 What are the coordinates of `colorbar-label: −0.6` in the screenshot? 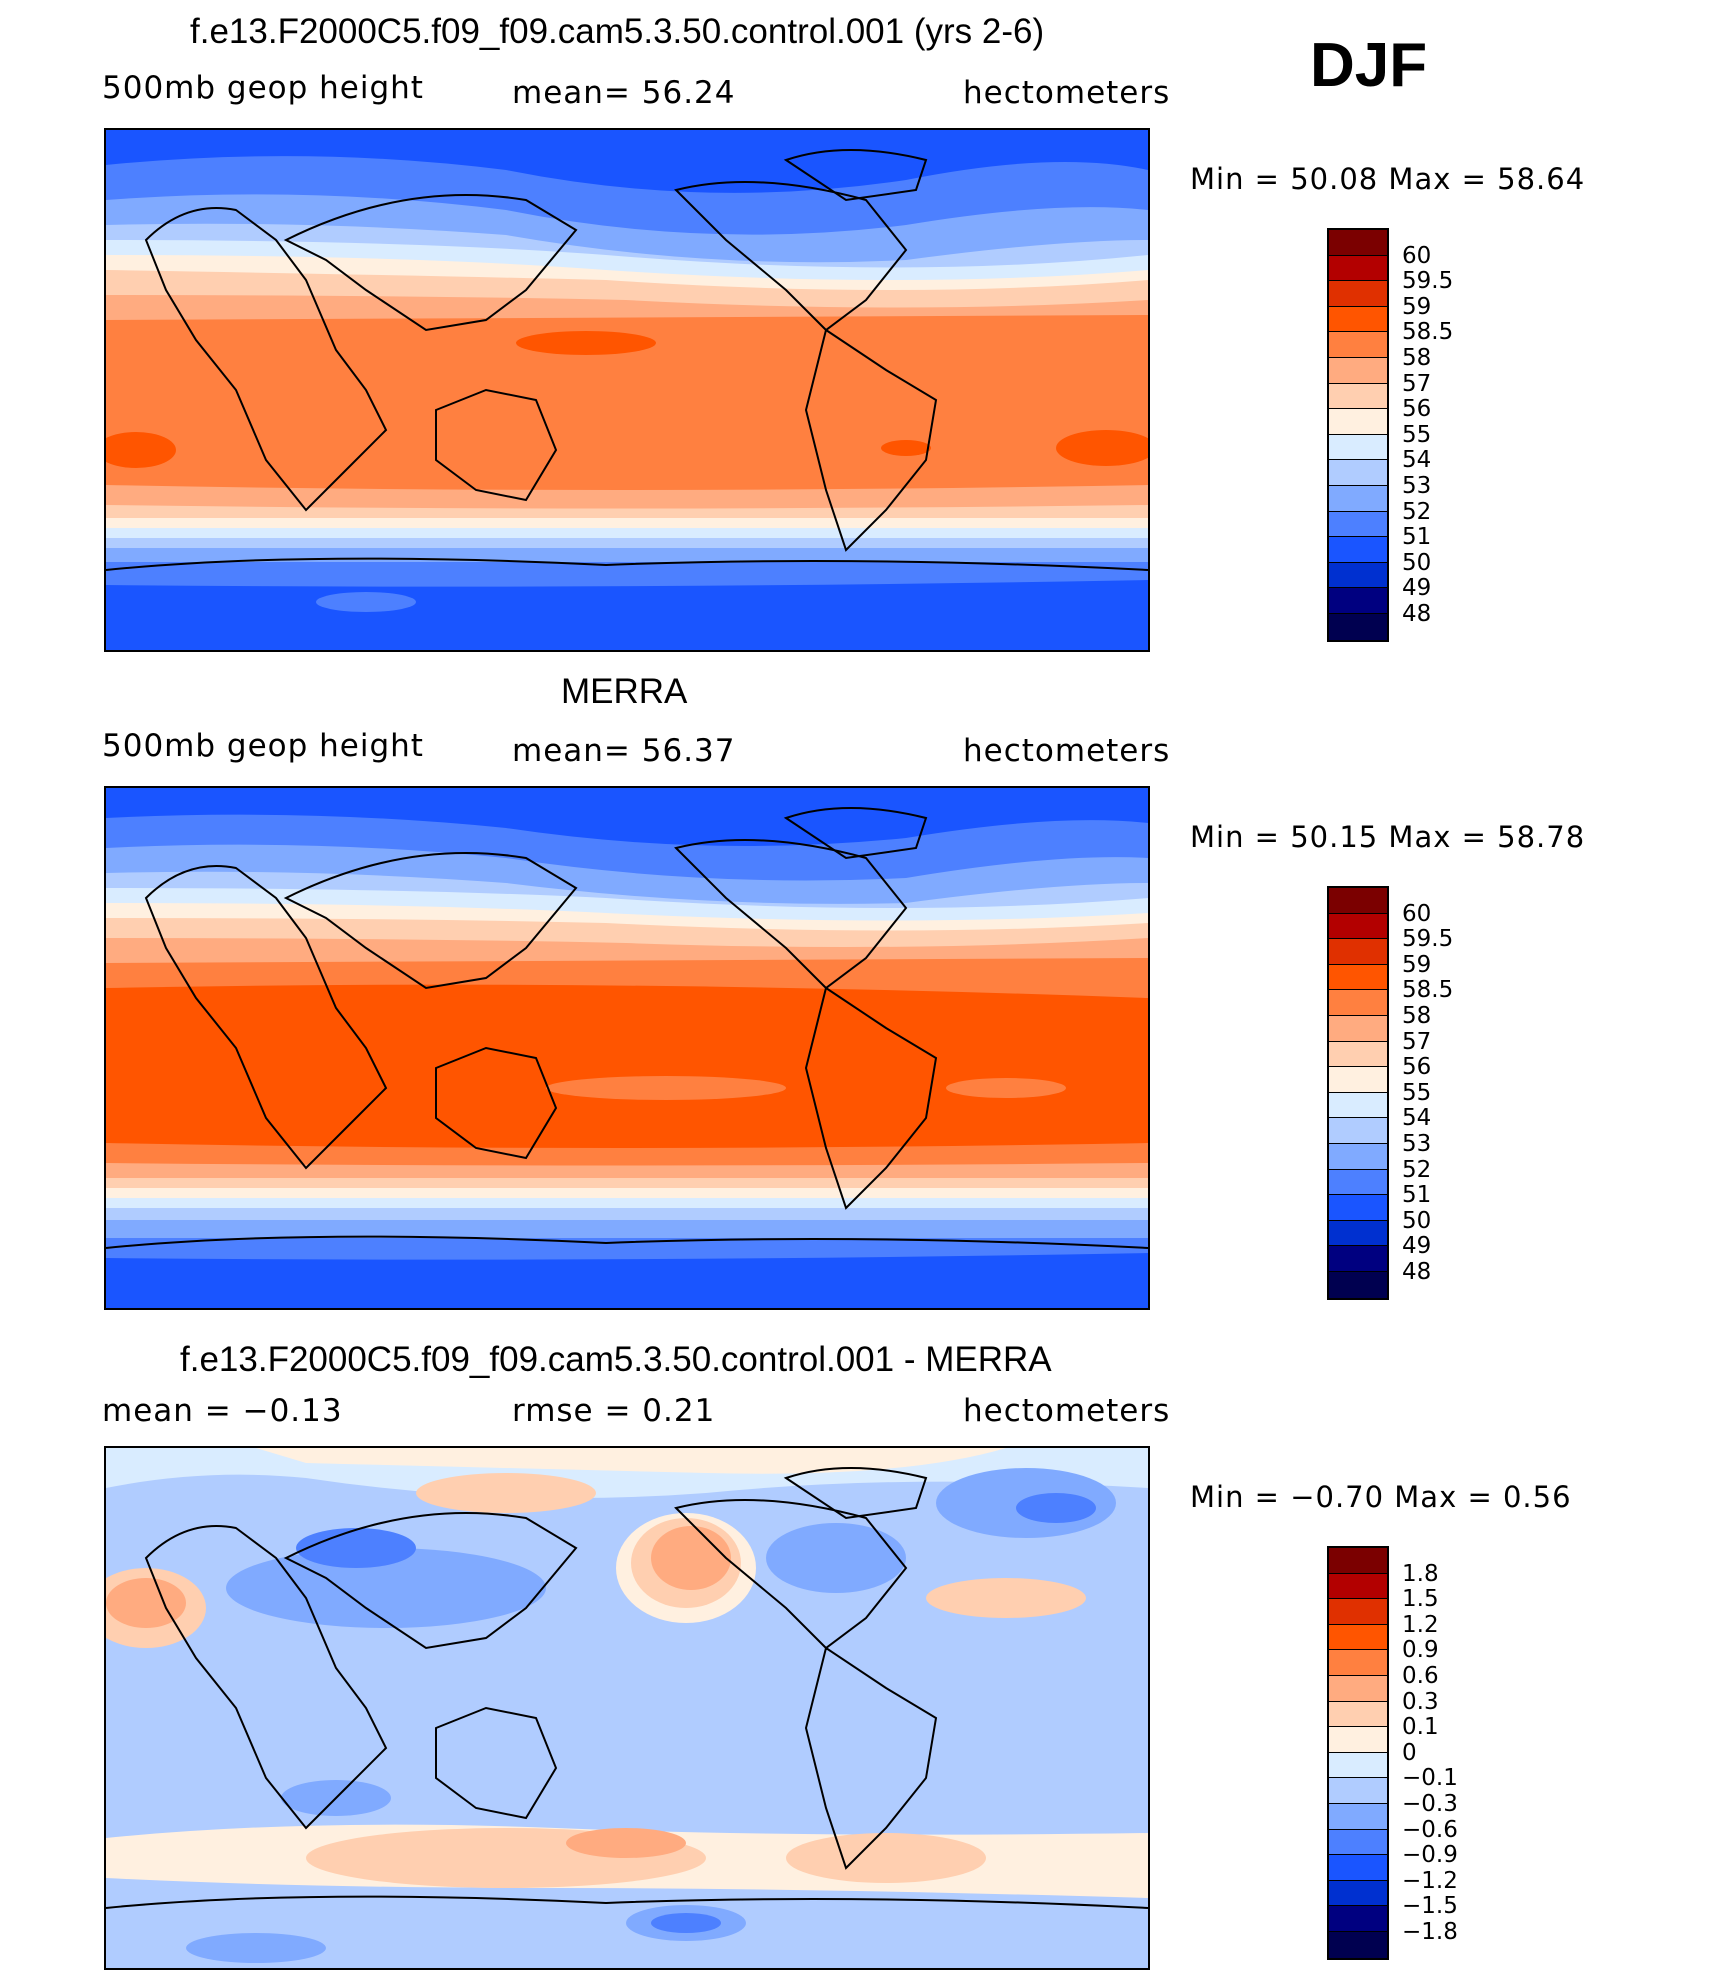 It's located at (1430, 1829).